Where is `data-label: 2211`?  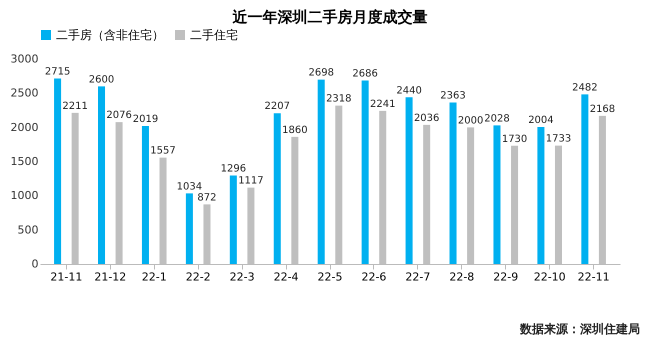
data-label: 2211 is located at coordinates (75, 106).